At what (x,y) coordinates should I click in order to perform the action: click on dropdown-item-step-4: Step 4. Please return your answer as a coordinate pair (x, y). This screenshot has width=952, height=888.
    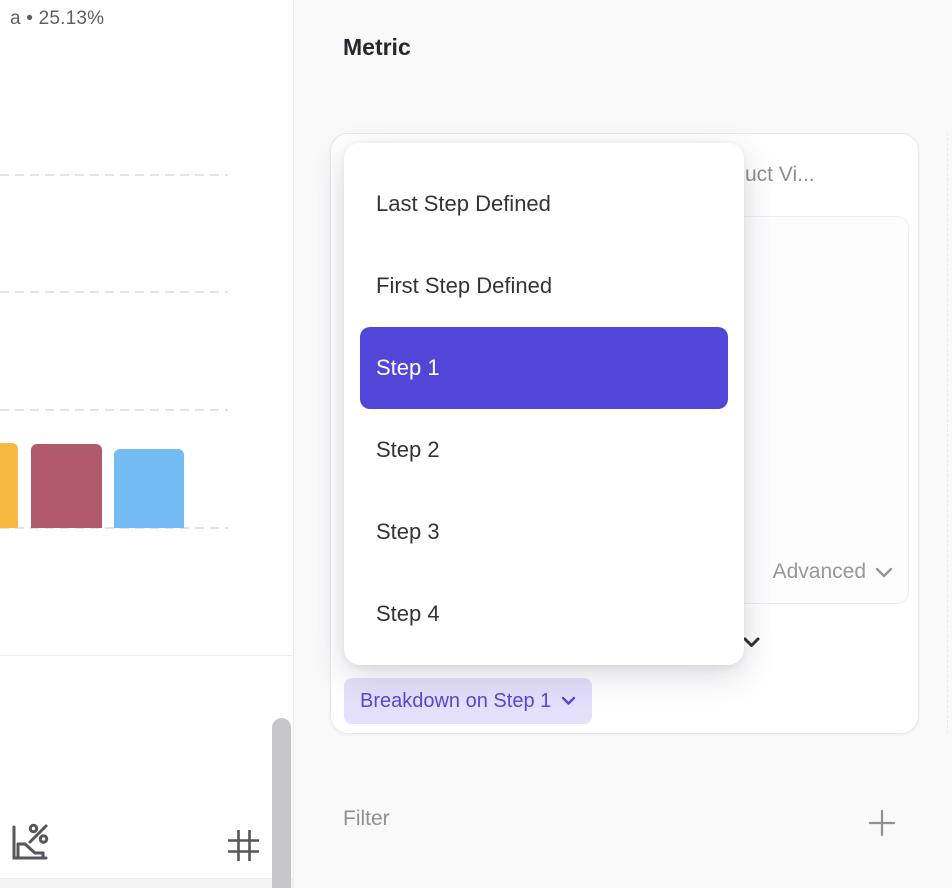
    Looking at the image, I should click on (408, 613).